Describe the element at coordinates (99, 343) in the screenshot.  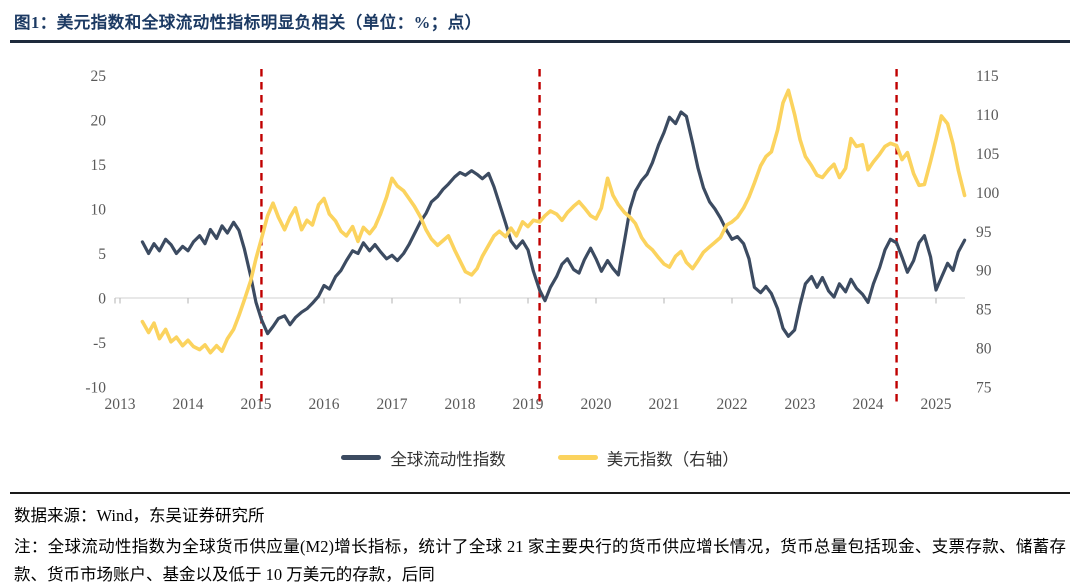
I see `left-axis-label: -5` at that location.